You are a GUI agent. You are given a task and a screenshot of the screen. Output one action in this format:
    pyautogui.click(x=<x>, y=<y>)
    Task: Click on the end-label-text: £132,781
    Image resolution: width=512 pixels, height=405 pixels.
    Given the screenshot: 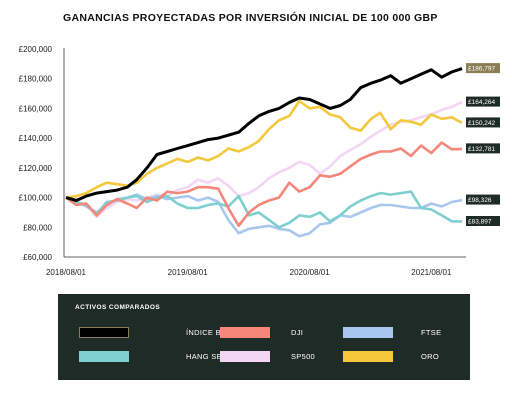 What is the action you would take?
    pyautogui.click(x=481, y=149)
    